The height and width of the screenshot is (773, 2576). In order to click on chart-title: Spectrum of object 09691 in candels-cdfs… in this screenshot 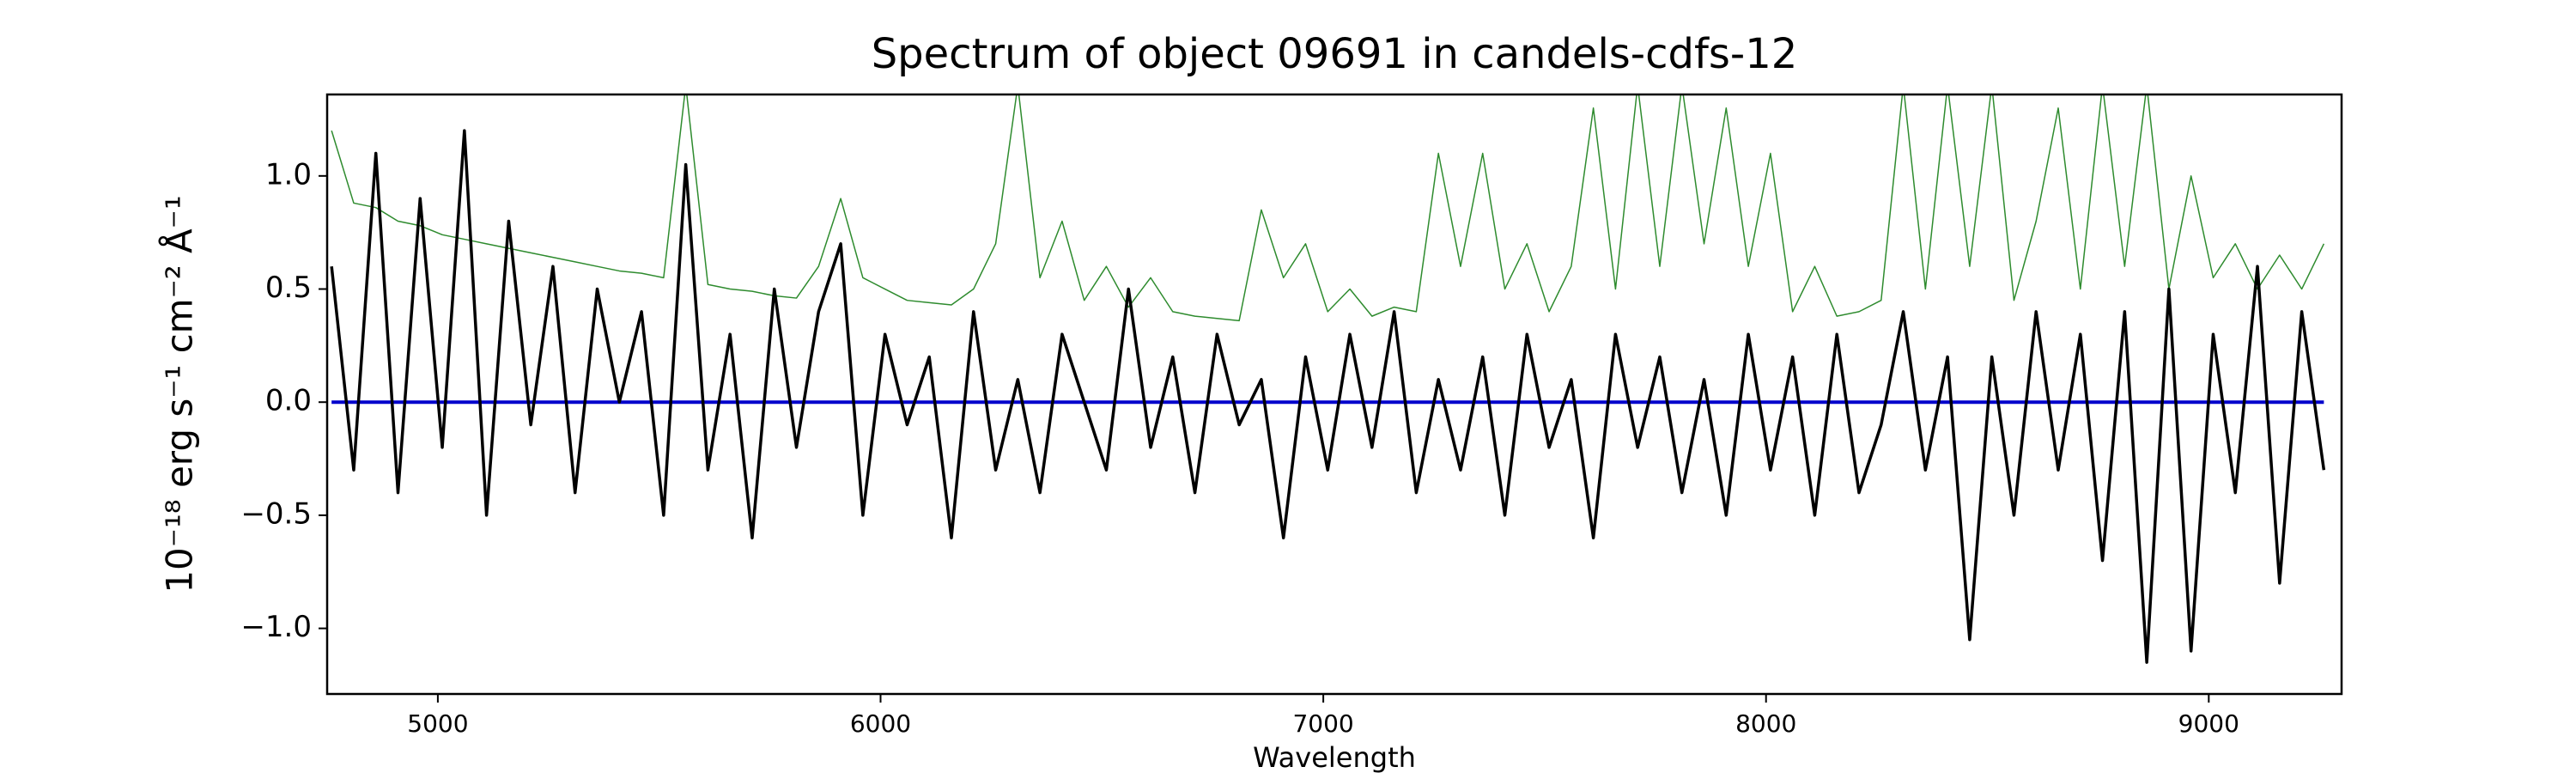, I will do `click(1335, 54)`.